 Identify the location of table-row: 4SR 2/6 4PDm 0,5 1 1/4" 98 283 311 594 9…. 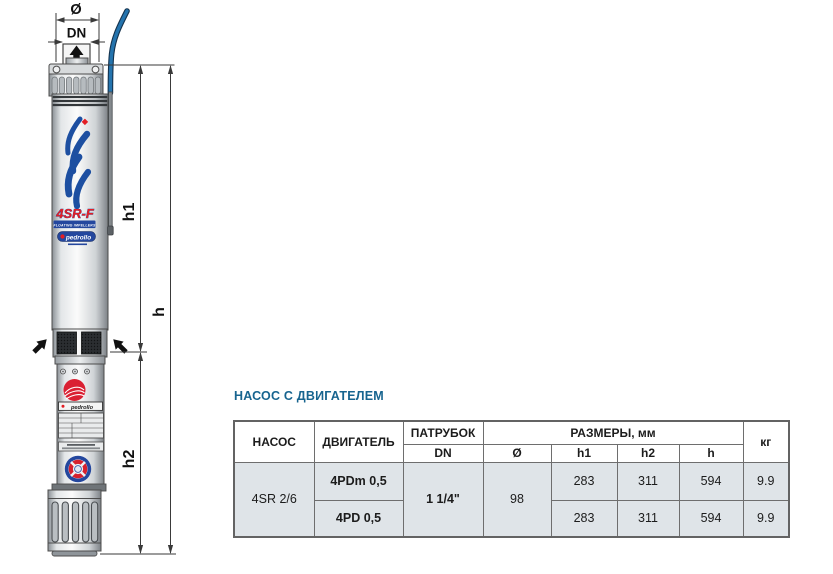
(511, 499).